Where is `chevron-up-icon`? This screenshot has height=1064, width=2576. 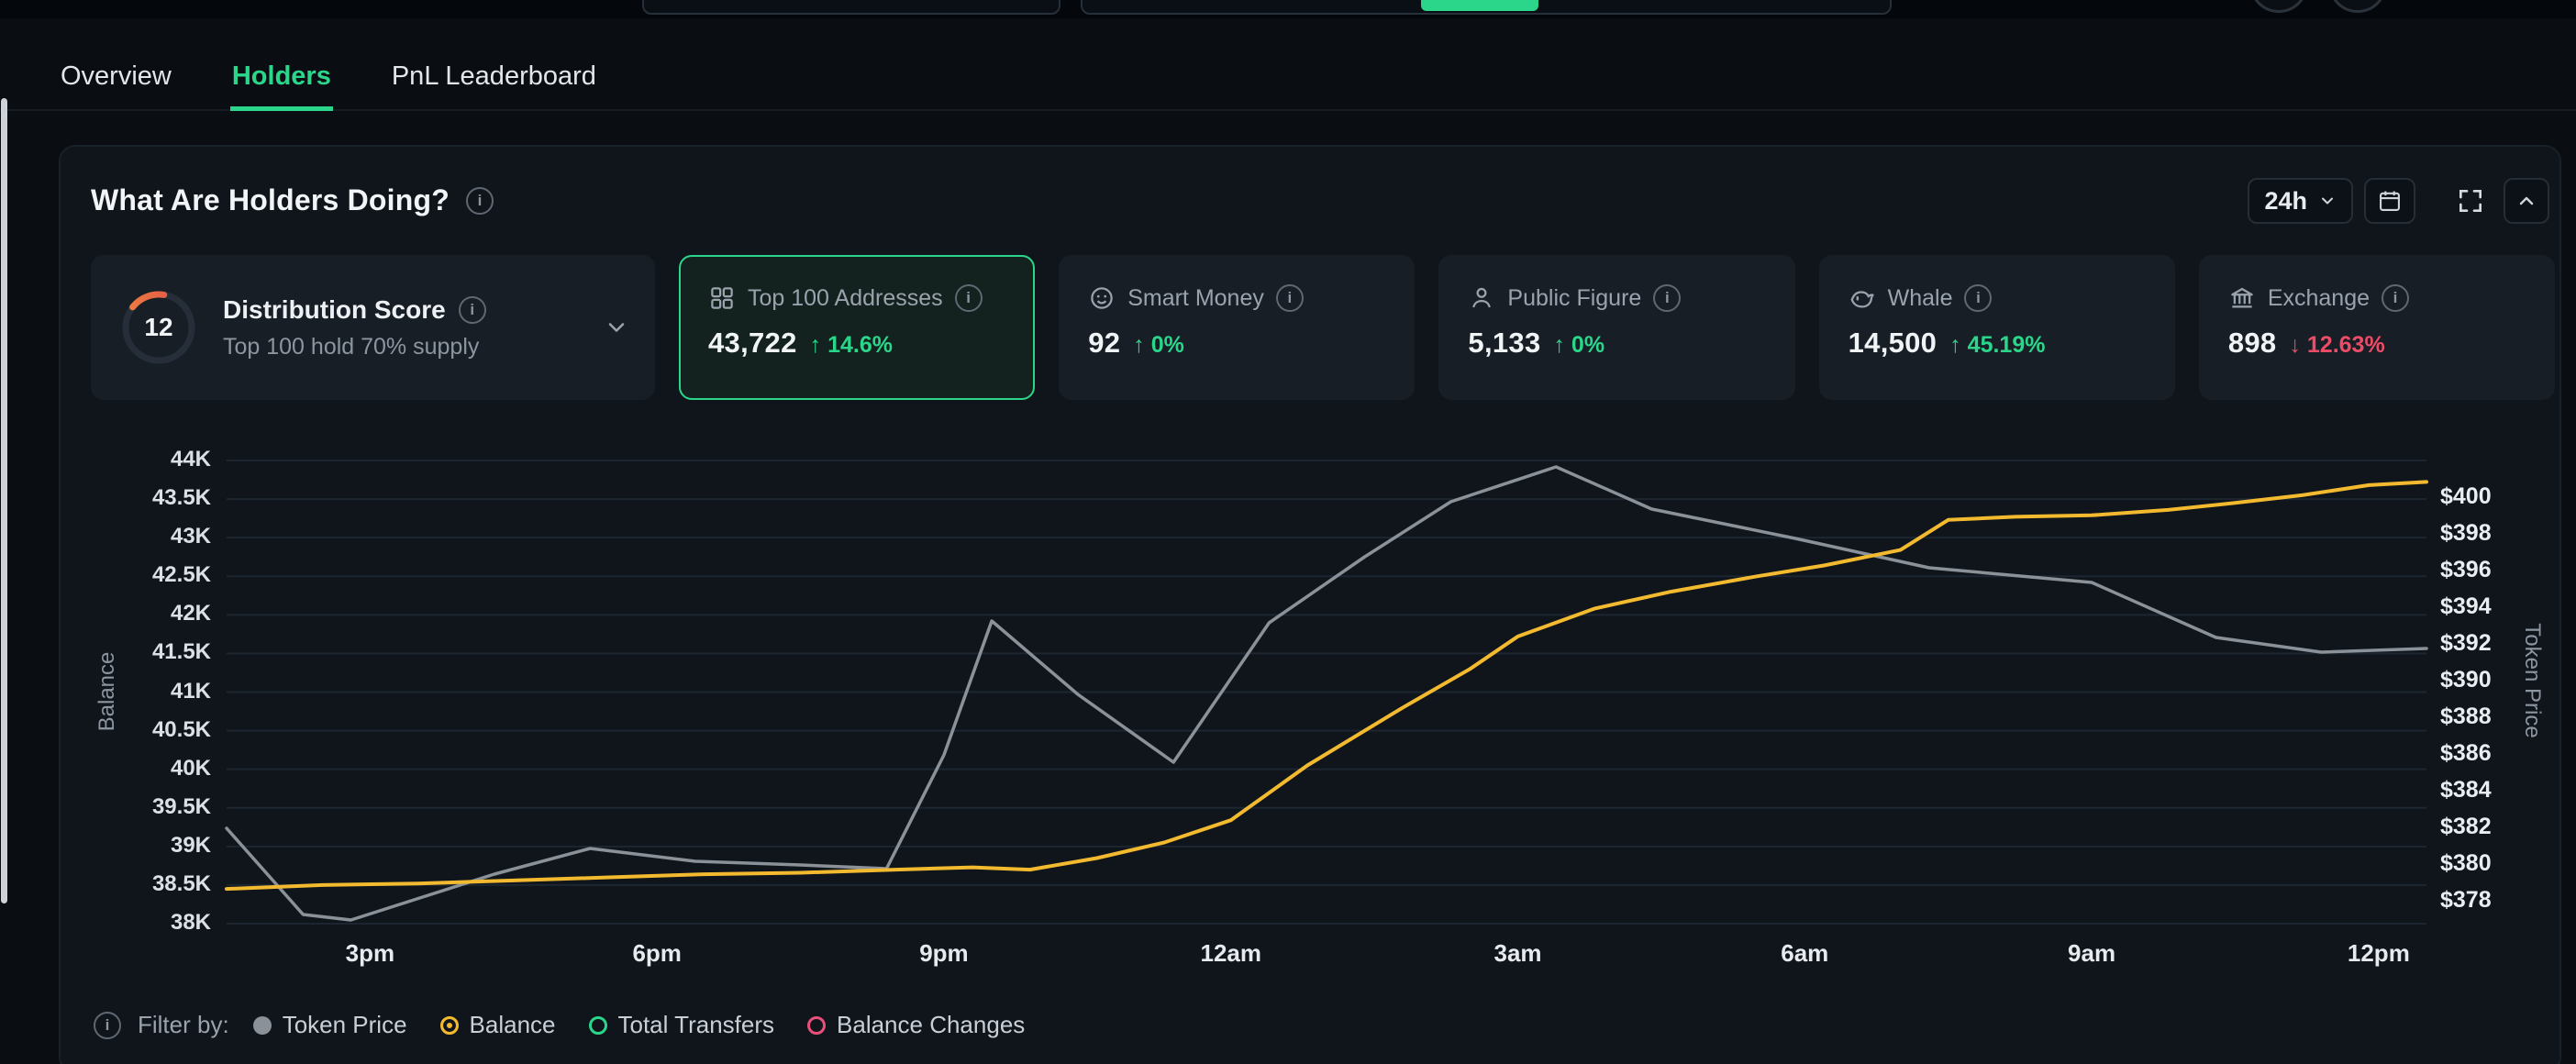 chevron-up-icon is located at coordinates (2526, 201).